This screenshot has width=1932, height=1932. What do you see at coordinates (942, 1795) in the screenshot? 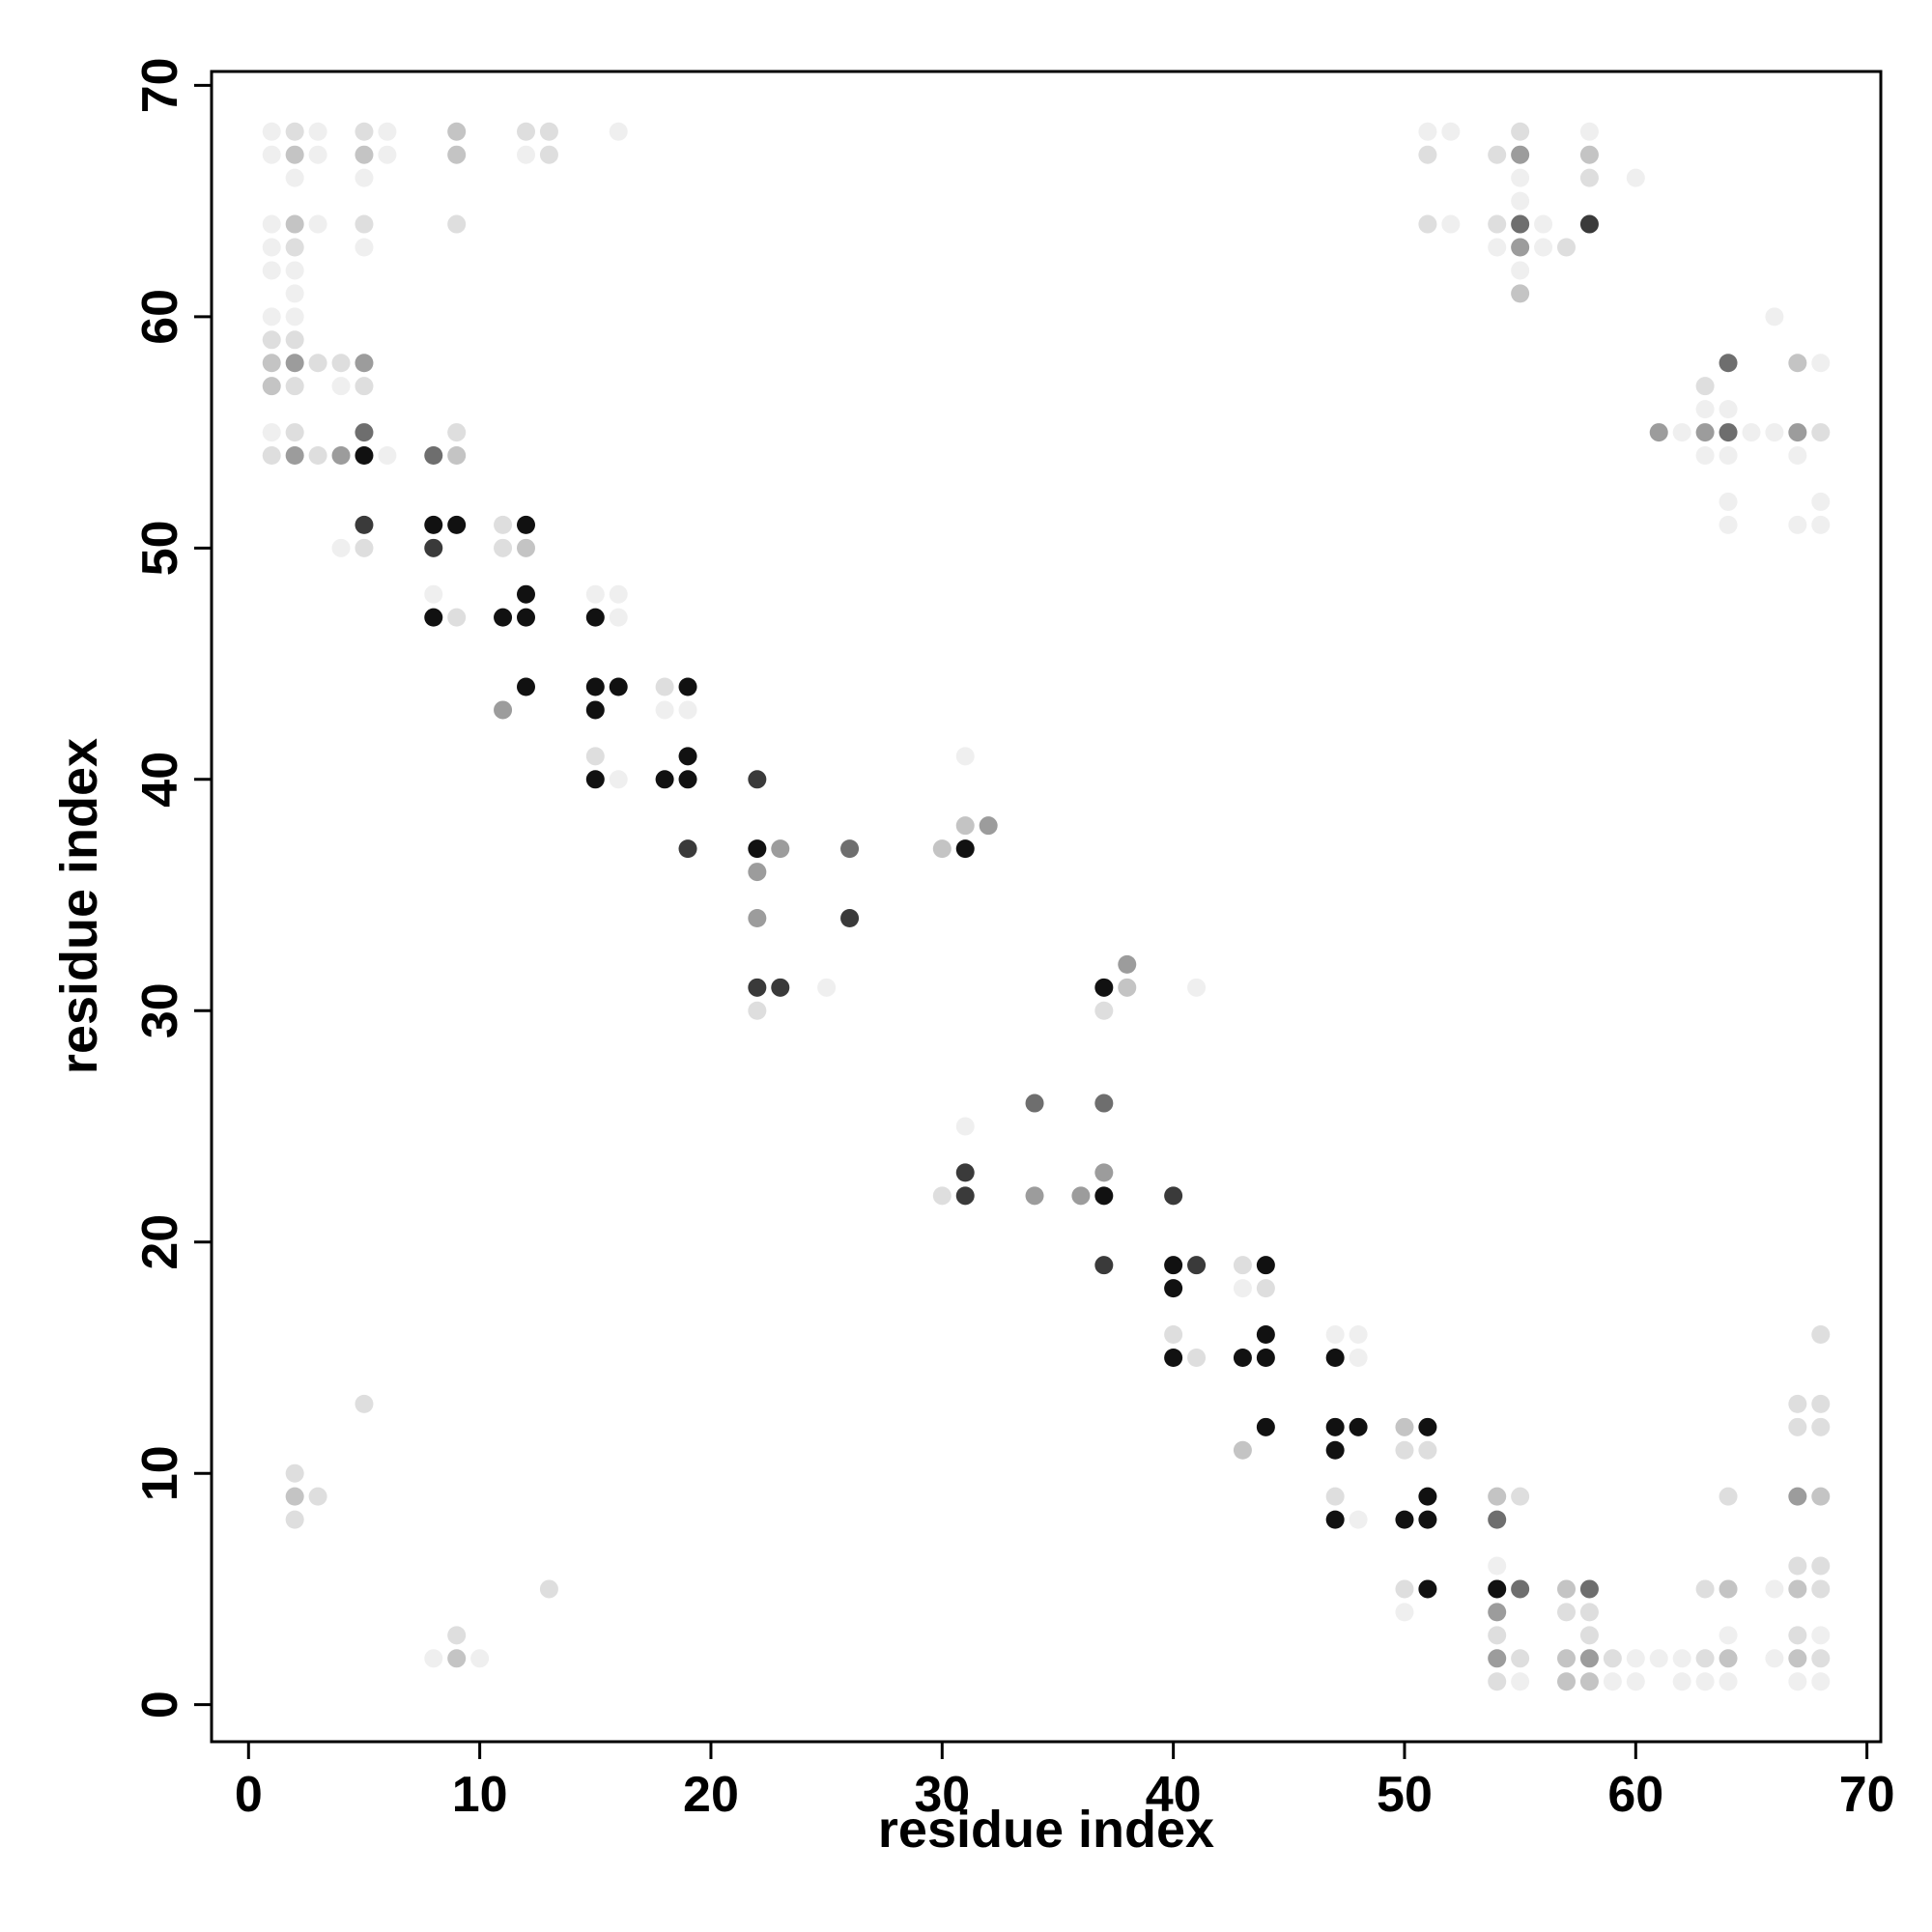
I see `x-tick-label: 30` at bounding box center [942, 1795].